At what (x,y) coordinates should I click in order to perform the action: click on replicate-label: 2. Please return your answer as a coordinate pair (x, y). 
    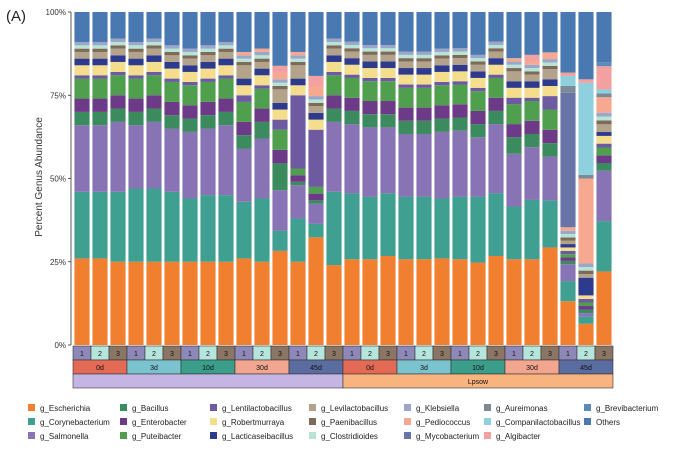
    Looking at the image, I should click on (532, 354).